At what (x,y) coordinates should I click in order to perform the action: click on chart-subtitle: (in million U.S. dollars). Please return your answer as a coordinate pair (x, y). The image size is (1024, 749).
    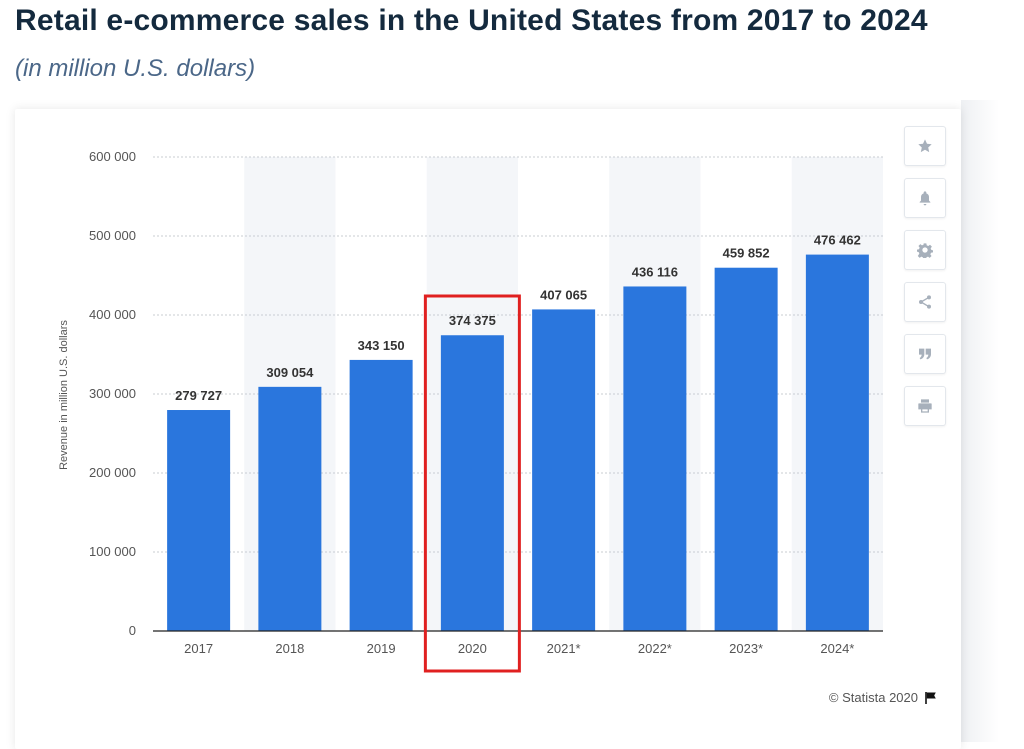
    Looking at the image, I should click on (135, 68).